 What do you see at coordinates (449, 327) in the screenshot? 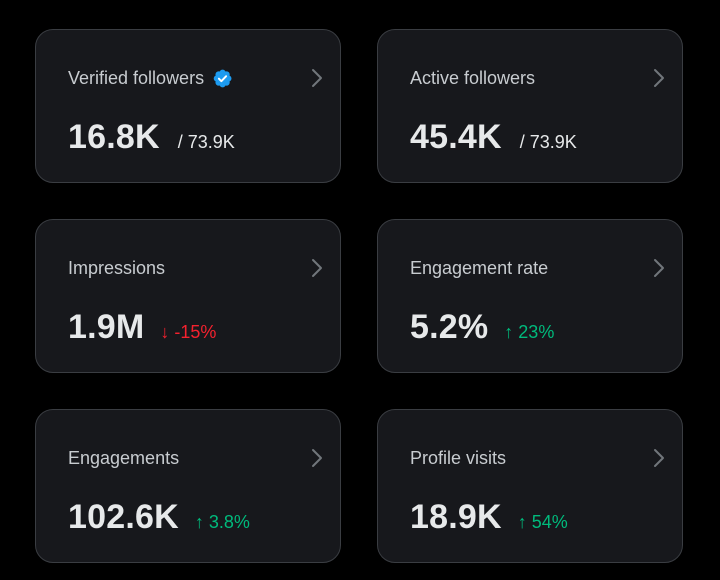
I see `metric-value: 5.2%` at bounding box center [449, 327].